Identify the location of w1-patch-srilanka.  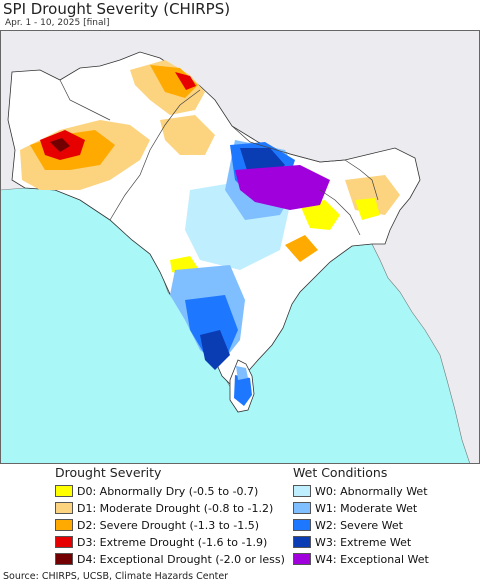
(242, 373).